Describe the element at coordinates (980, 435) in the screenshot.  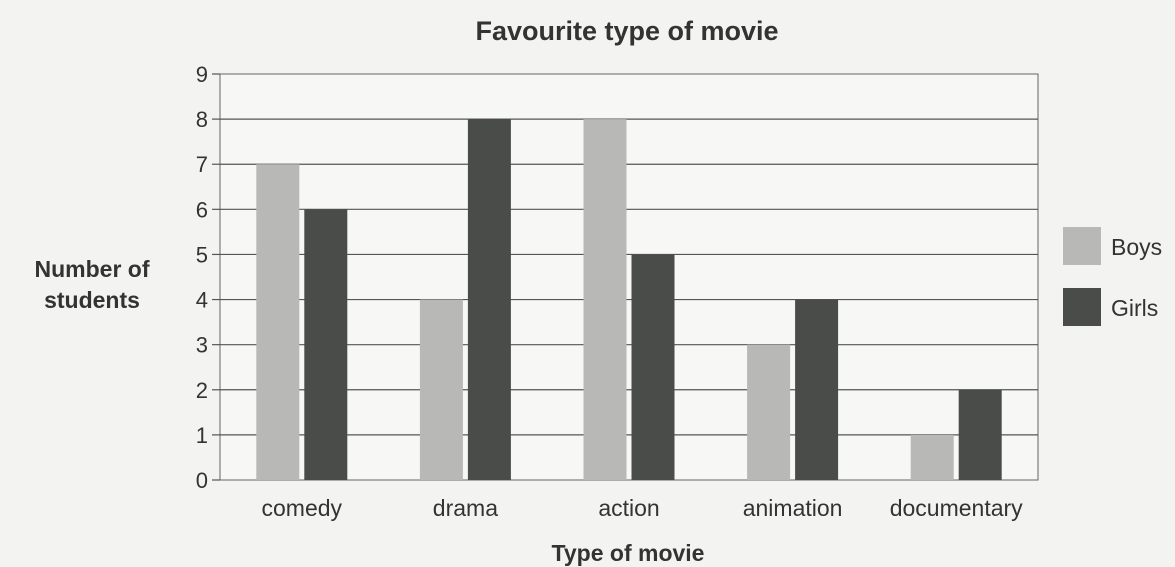
I see `bar-girls-documentary` at that location.